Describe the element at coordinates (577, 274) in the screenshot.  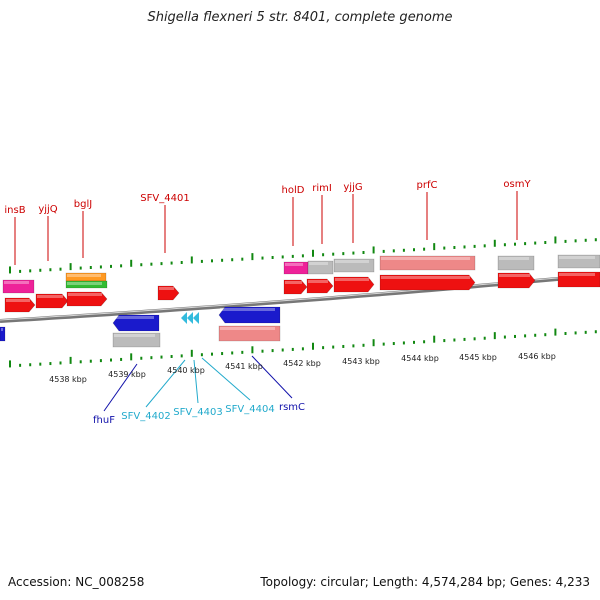
I see `feature-edge-gene-shine` at that location.